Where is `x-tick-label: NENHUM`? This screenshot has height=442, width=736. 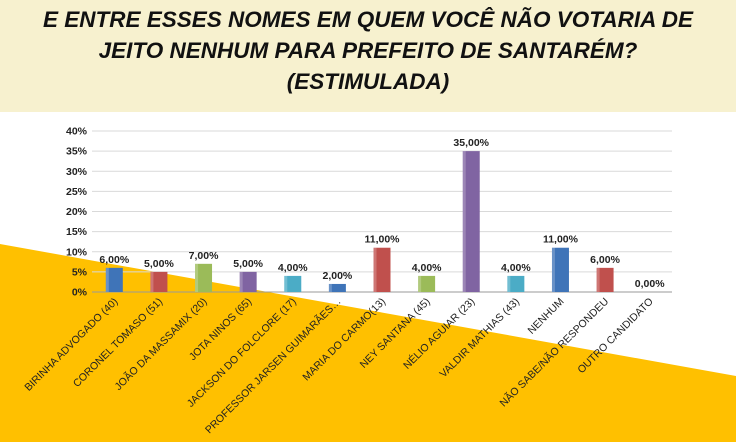
x-tick-label: NENHUM is located at coordinates (546, 316).